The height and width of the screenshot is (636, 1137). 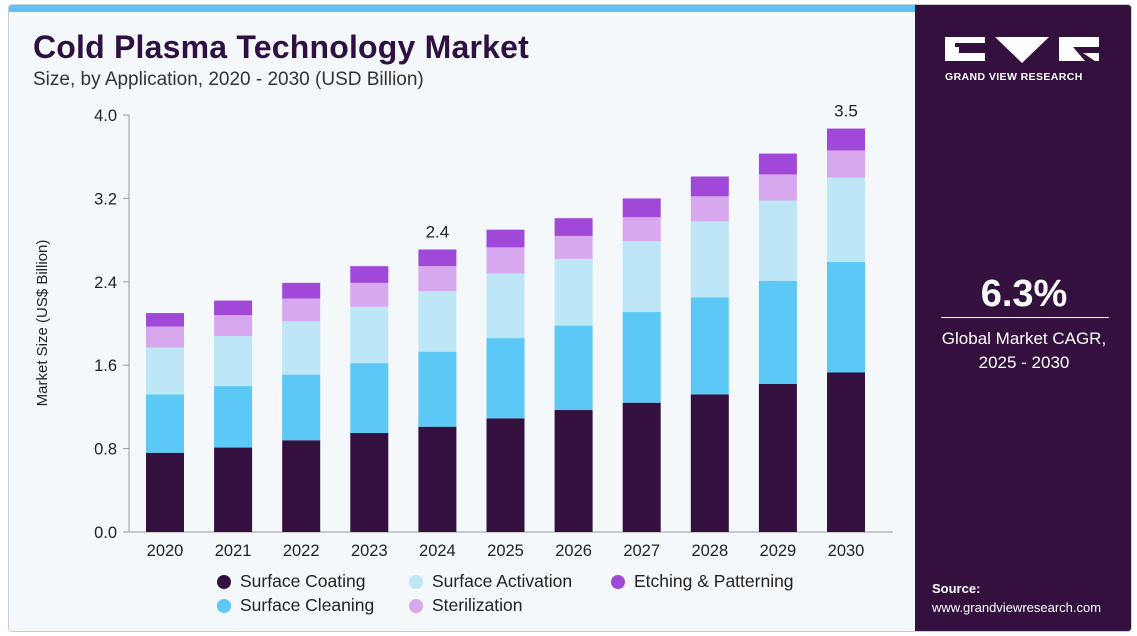 What do you see at coordinates (714, 581) in the screenshot?
I see `legend-label-etching-patterning: Etching & Patterning` at bounding box center [714, 581].